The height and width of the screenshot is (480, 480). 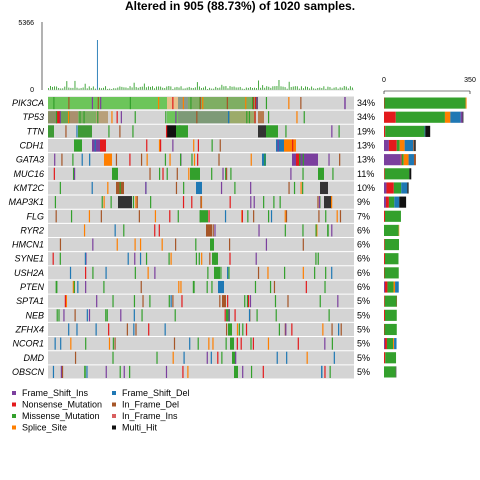 What do you see at coordinates (150, 416) in the screenshot?
I see `legend-label: In_Frame_Ins` at bounding box center [150, 416].